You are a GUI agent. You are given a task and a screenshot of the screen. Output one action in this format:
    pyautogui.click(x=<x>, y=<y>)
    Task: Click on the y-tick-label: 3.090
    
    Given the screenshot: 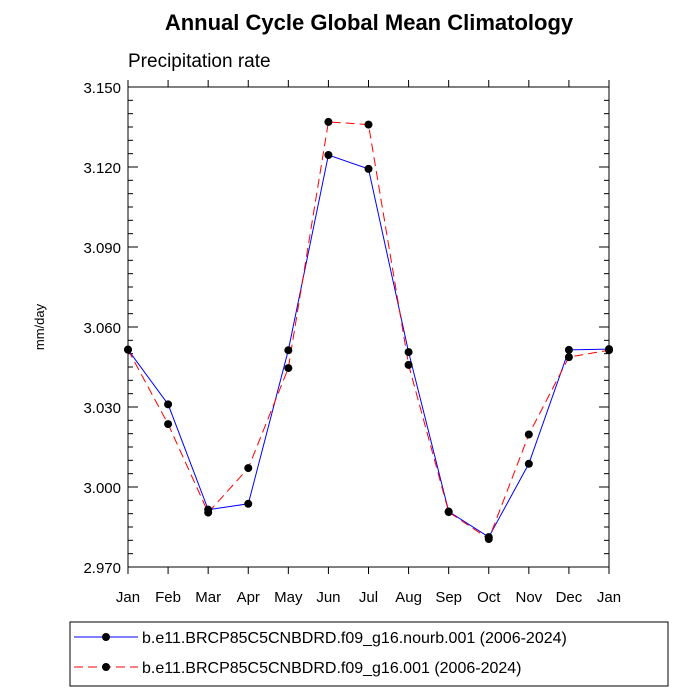 What is the action you would take?
    pyautogui.click(x=102, y=248)
    